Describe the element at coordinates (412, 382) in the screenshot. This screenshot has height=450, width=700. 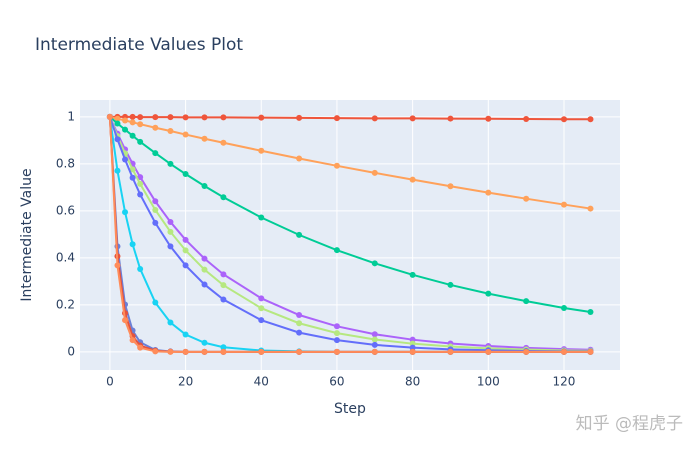
I see `x-tick-label: 80` at that location.